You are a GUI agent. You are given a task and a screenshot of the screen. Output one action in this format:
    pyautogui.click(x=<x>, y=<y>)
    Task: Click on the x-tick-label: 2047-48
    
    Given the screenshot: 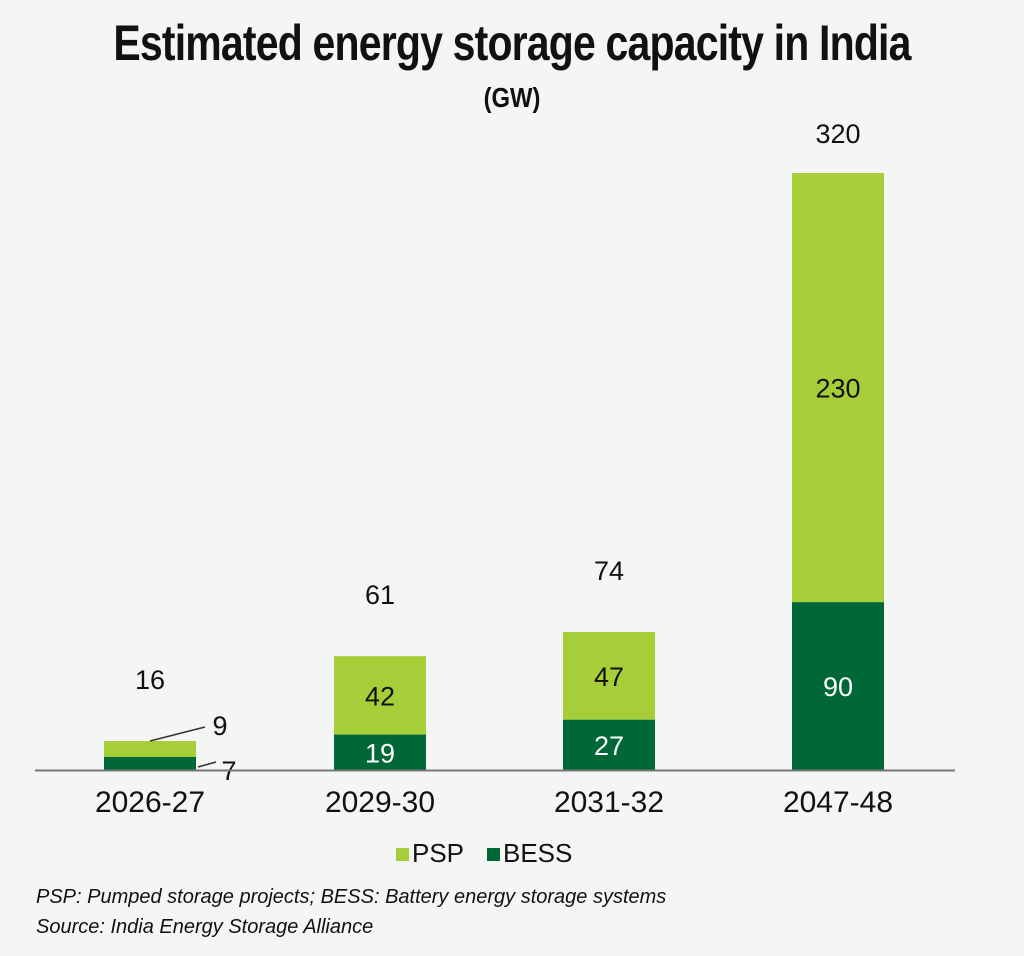 What is the action you would take?
    pyautogui.click(x=838, y=802)
    